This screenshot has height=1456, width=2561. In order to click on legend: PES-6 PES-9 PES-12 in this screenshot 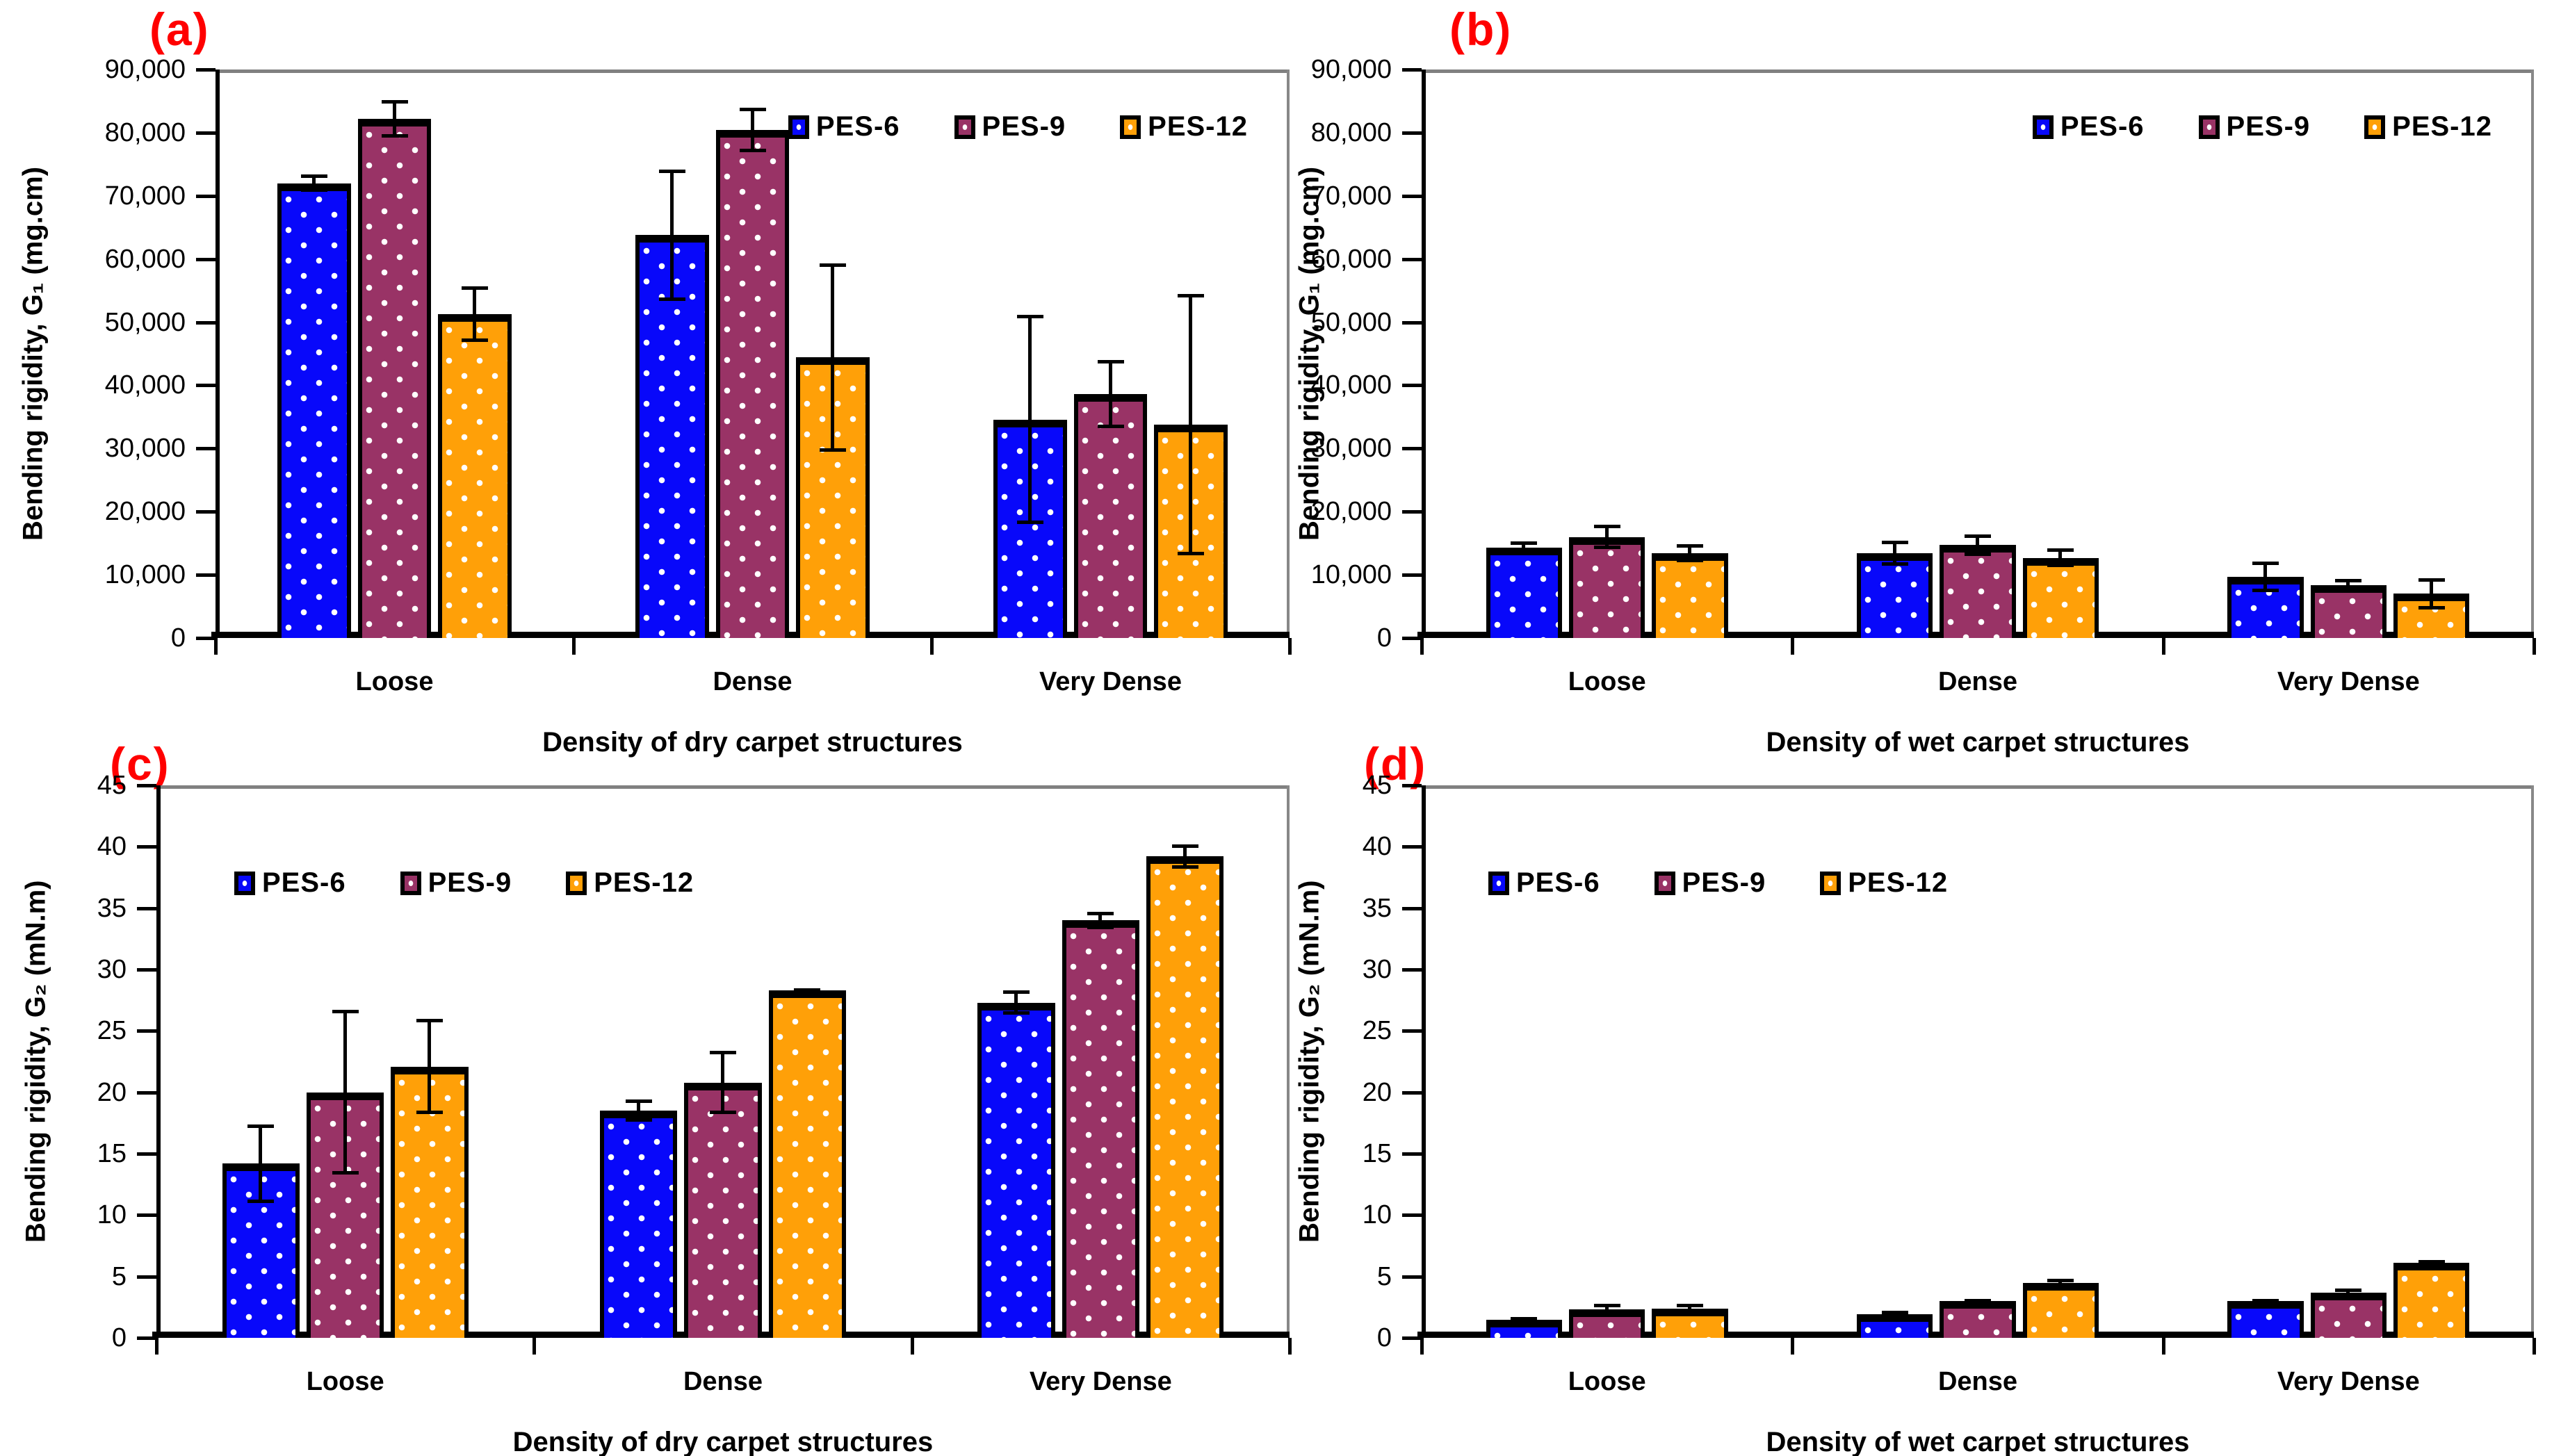, I will do `click(464, 883)`.